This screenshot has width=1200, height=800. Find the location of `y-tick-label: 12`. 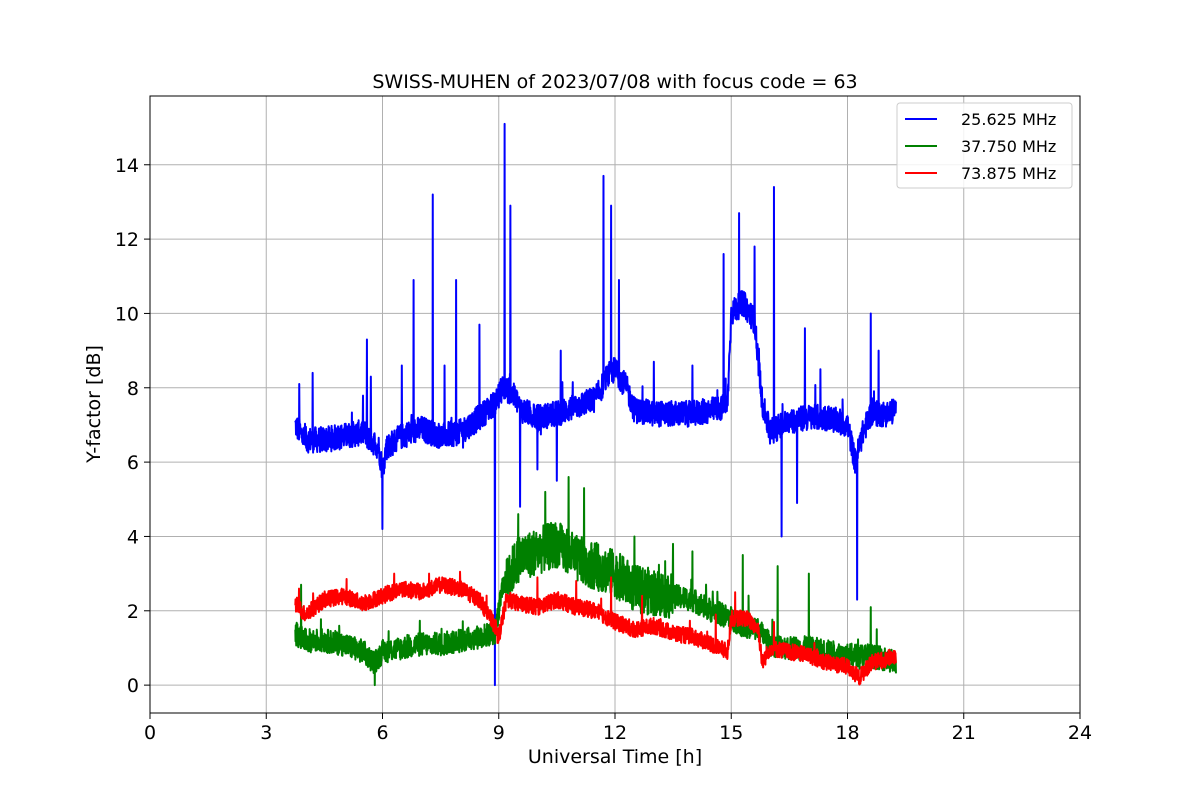

y-tick-label: 12 is located at coordinates (127, 240).